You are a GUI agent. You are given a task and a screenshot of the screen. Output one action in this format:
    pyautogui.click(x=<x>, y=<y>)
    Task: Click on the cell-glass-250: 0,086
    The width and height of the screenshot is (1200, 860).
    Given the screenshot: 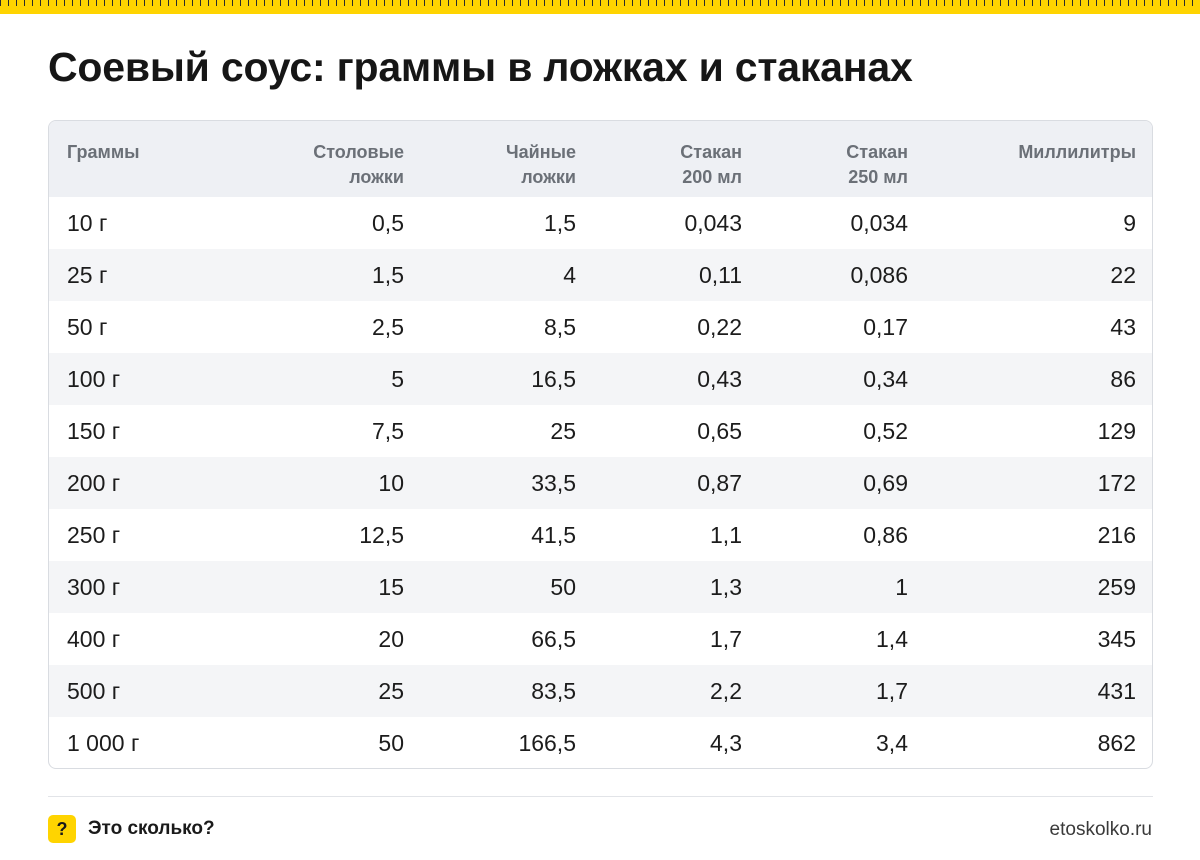 What is the action you would take?
    pyautogui.click(x=879, y=274)
    